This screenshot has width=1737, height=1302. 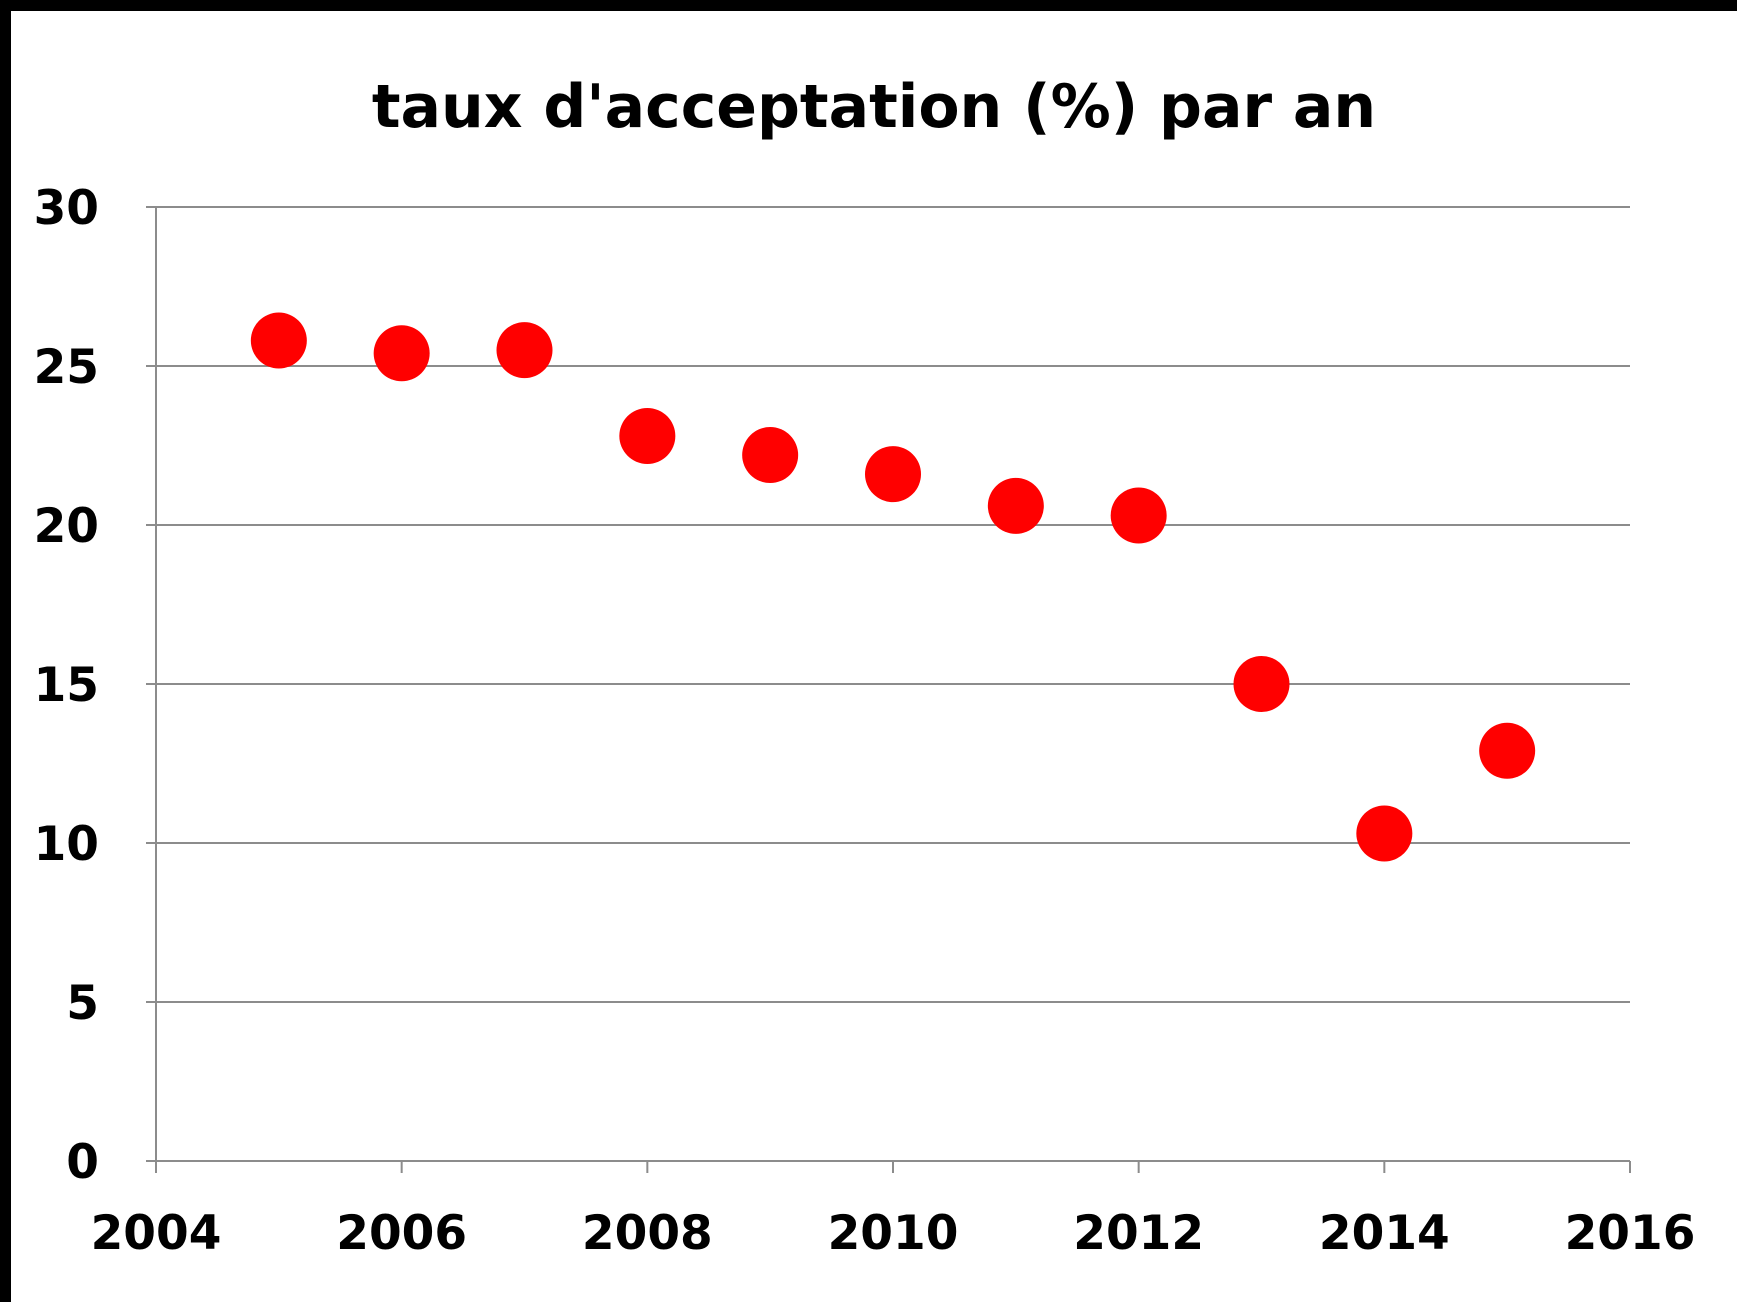 I want to click on data-point-2006, so click(x=401, y=353).